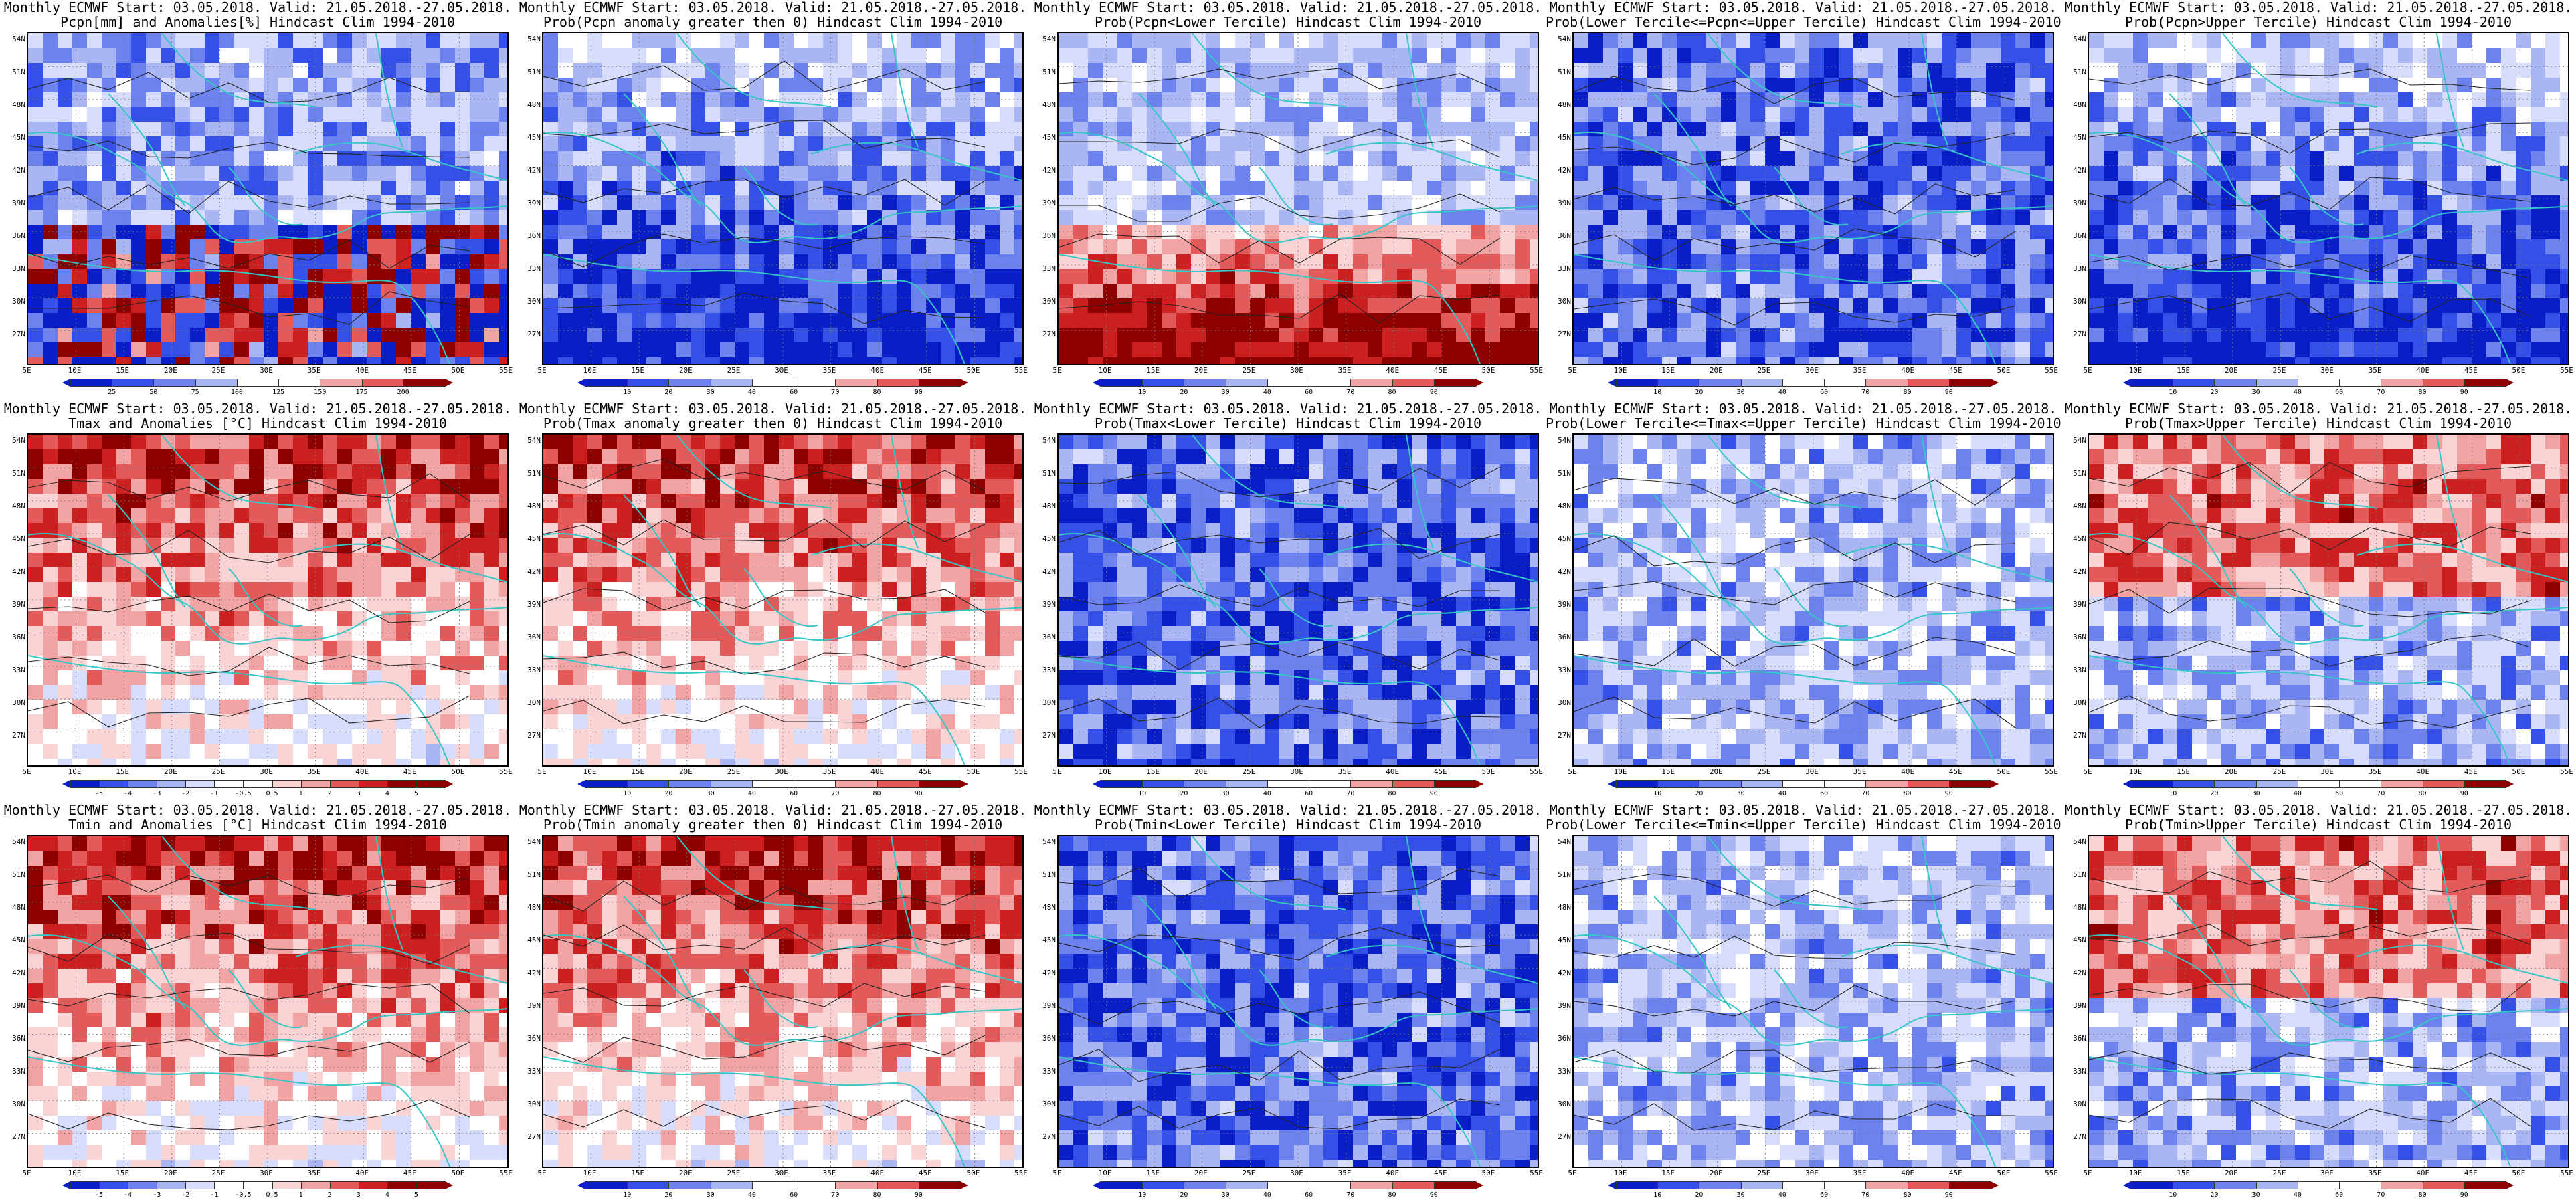 The image size is (2576, 1204). I want to click on latitude-label: 45N, so click(18, 137).